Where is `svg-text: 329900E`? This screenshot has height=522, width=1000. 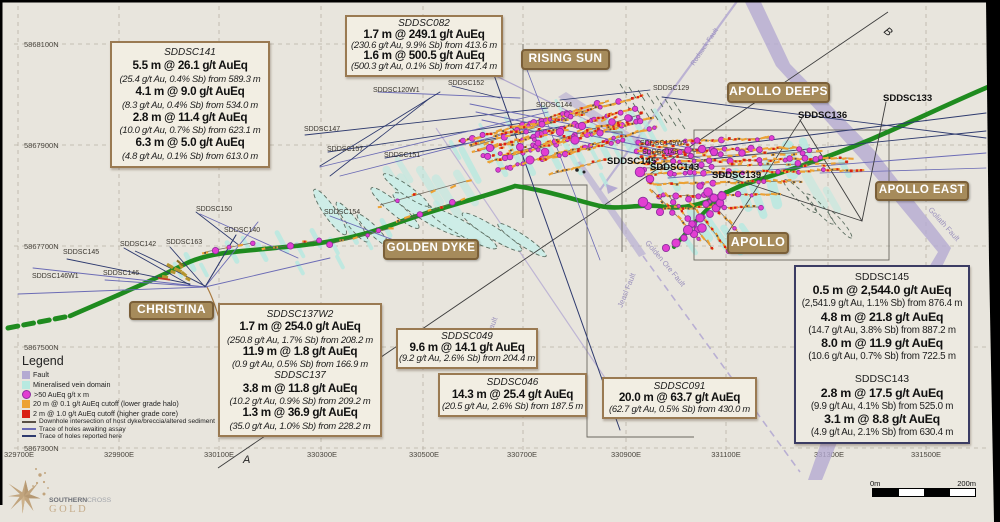 svg-text: 329900E is located at coordinates (119, 454).